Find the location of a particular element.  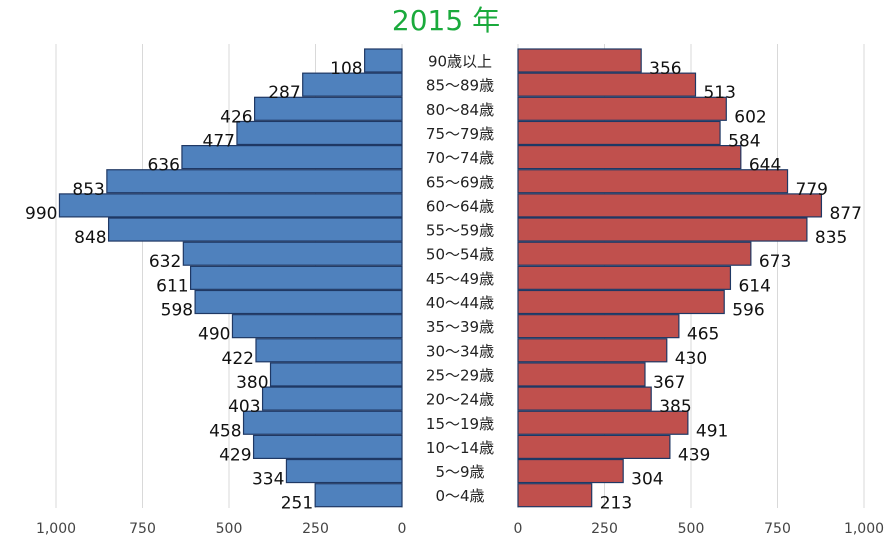

age-group-label: 0〜4歳 is located at coordinates (459, 496).